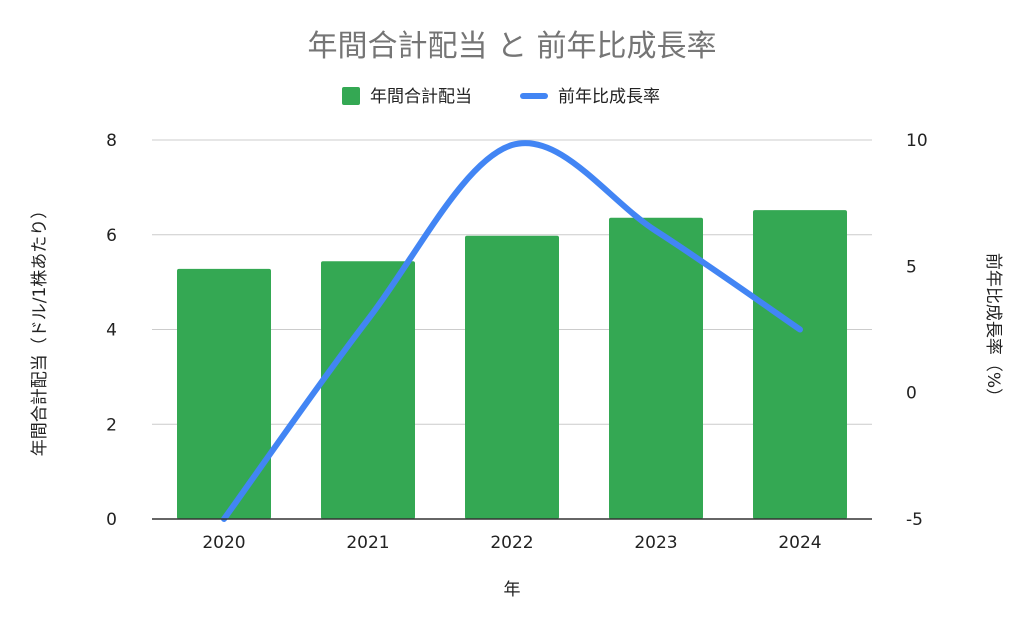  What do you see at coordinates (800, 365) in the screenshot?
I see `bar-2024` at bounding box center [800, 365].